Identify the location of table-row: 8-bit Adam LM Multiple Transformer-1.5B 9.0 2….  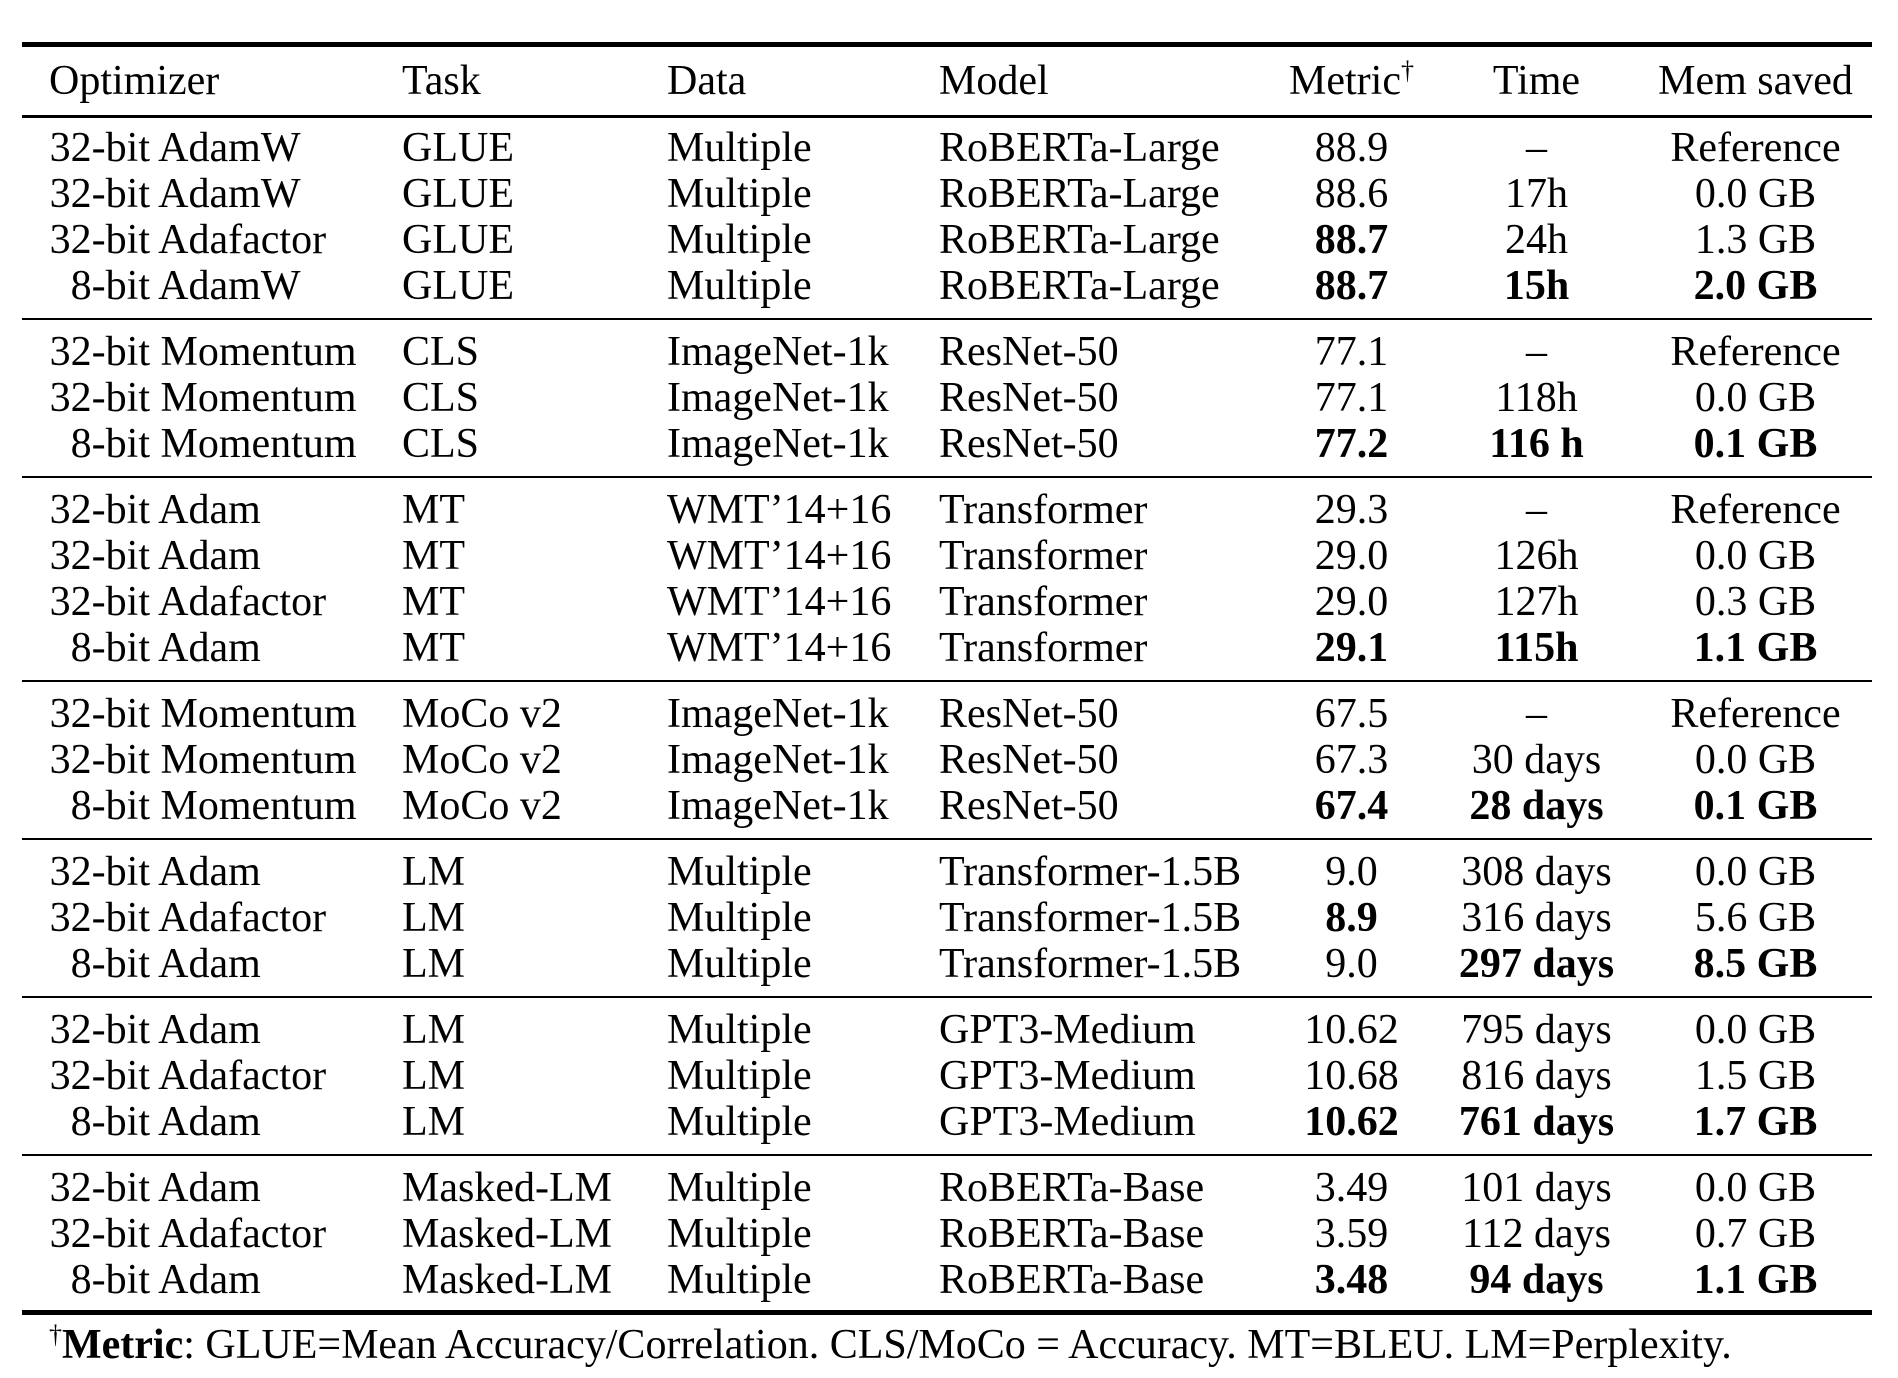
(947, 969).